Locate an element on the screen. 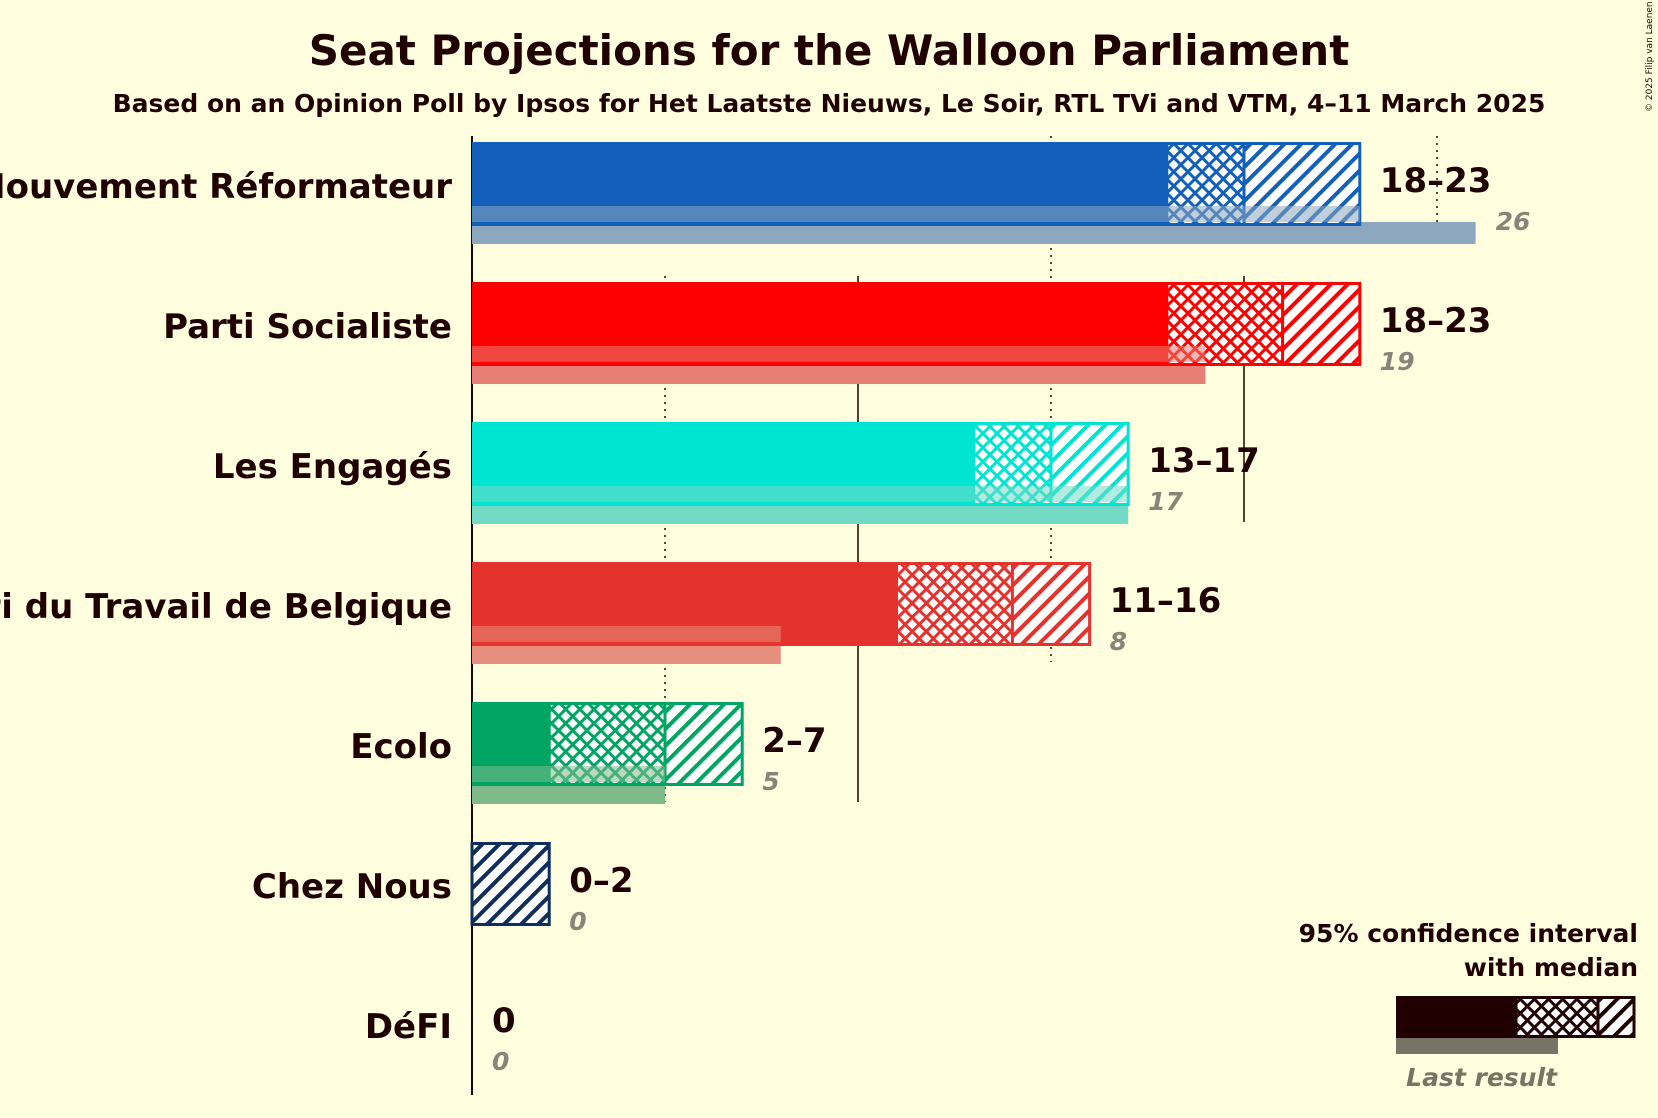  party-row: Ecolo 2–7 5 is located at coordinates (588, 753).